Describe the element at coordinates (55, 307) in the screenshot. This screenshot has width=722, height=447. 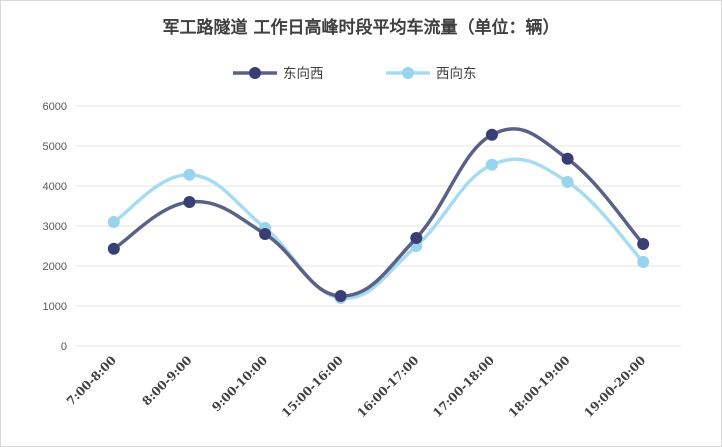
I see `y-tick-label-1000: 1000` at that location.